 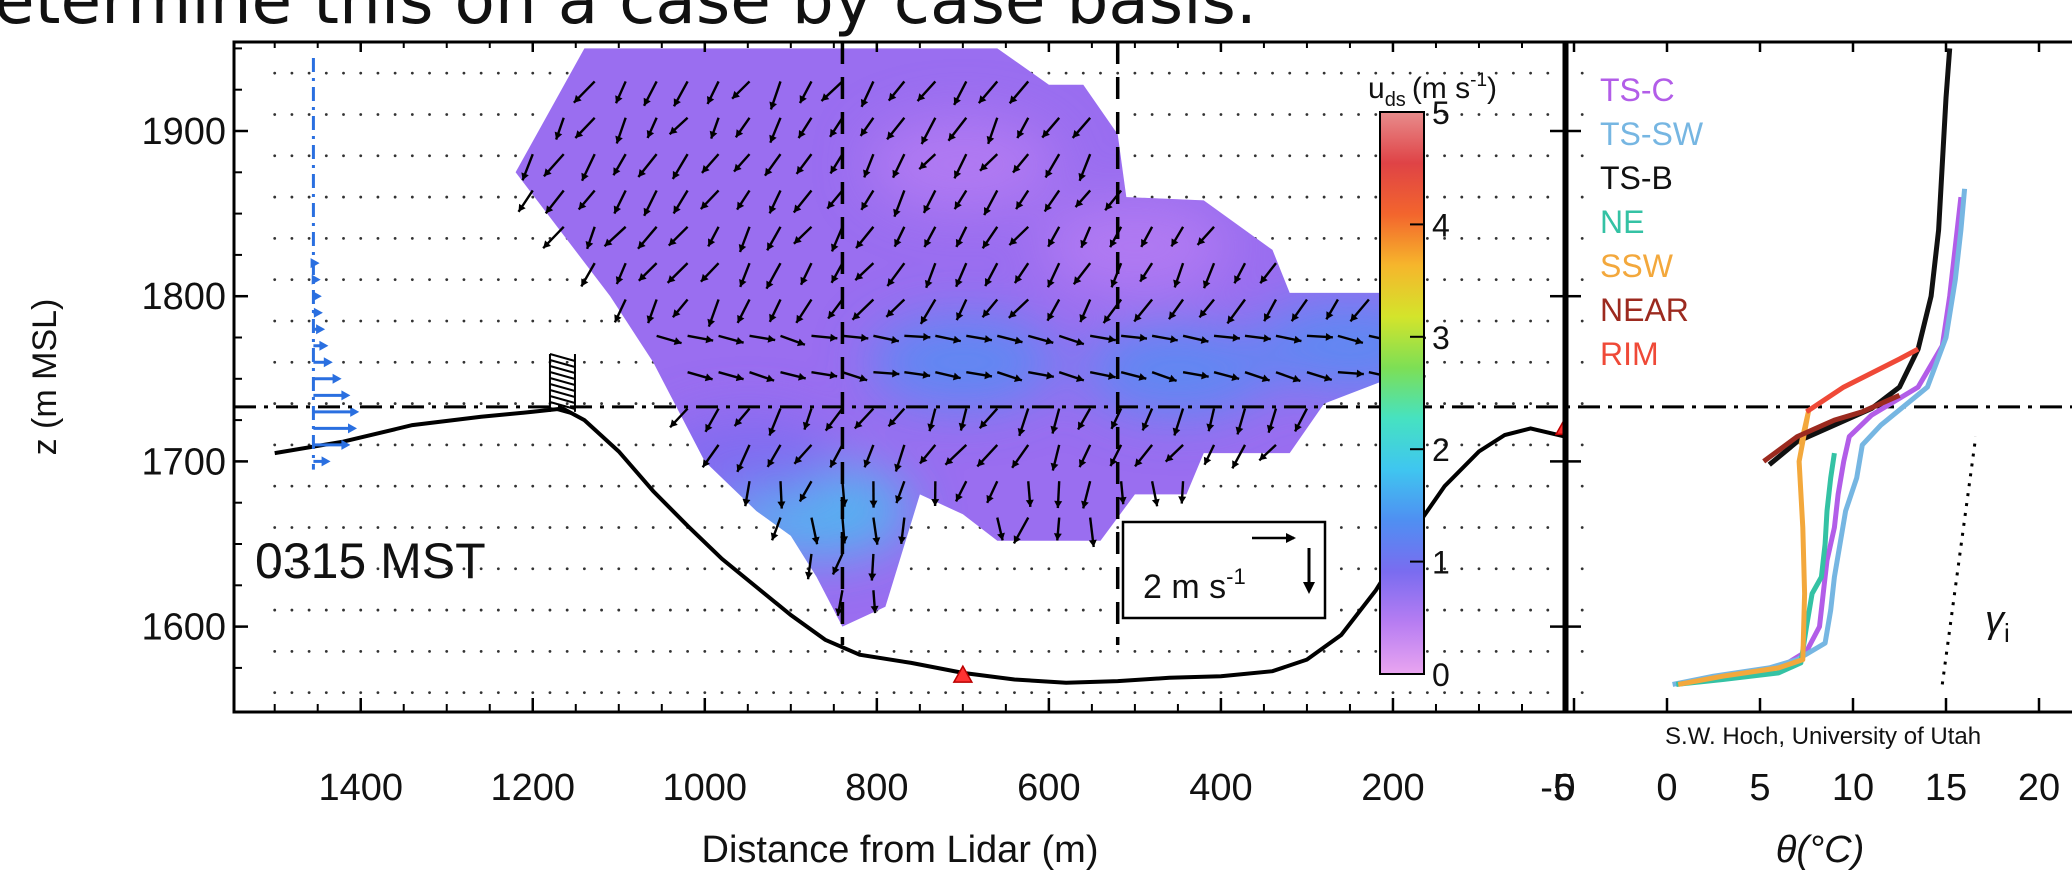 What do you see at coordinates (1997, 623) in the screenshot?
I see `gamma-label: γi` at bounding box center [1997, 623].